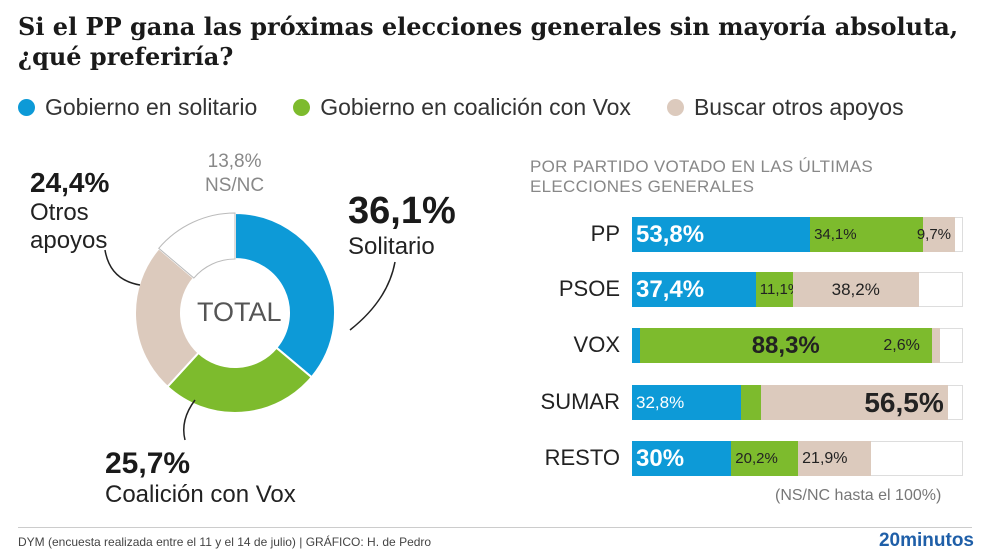 This screenshot has width=990, height=556. I want to click on legend-label: Gobierno en solitario, so click(151, 107).